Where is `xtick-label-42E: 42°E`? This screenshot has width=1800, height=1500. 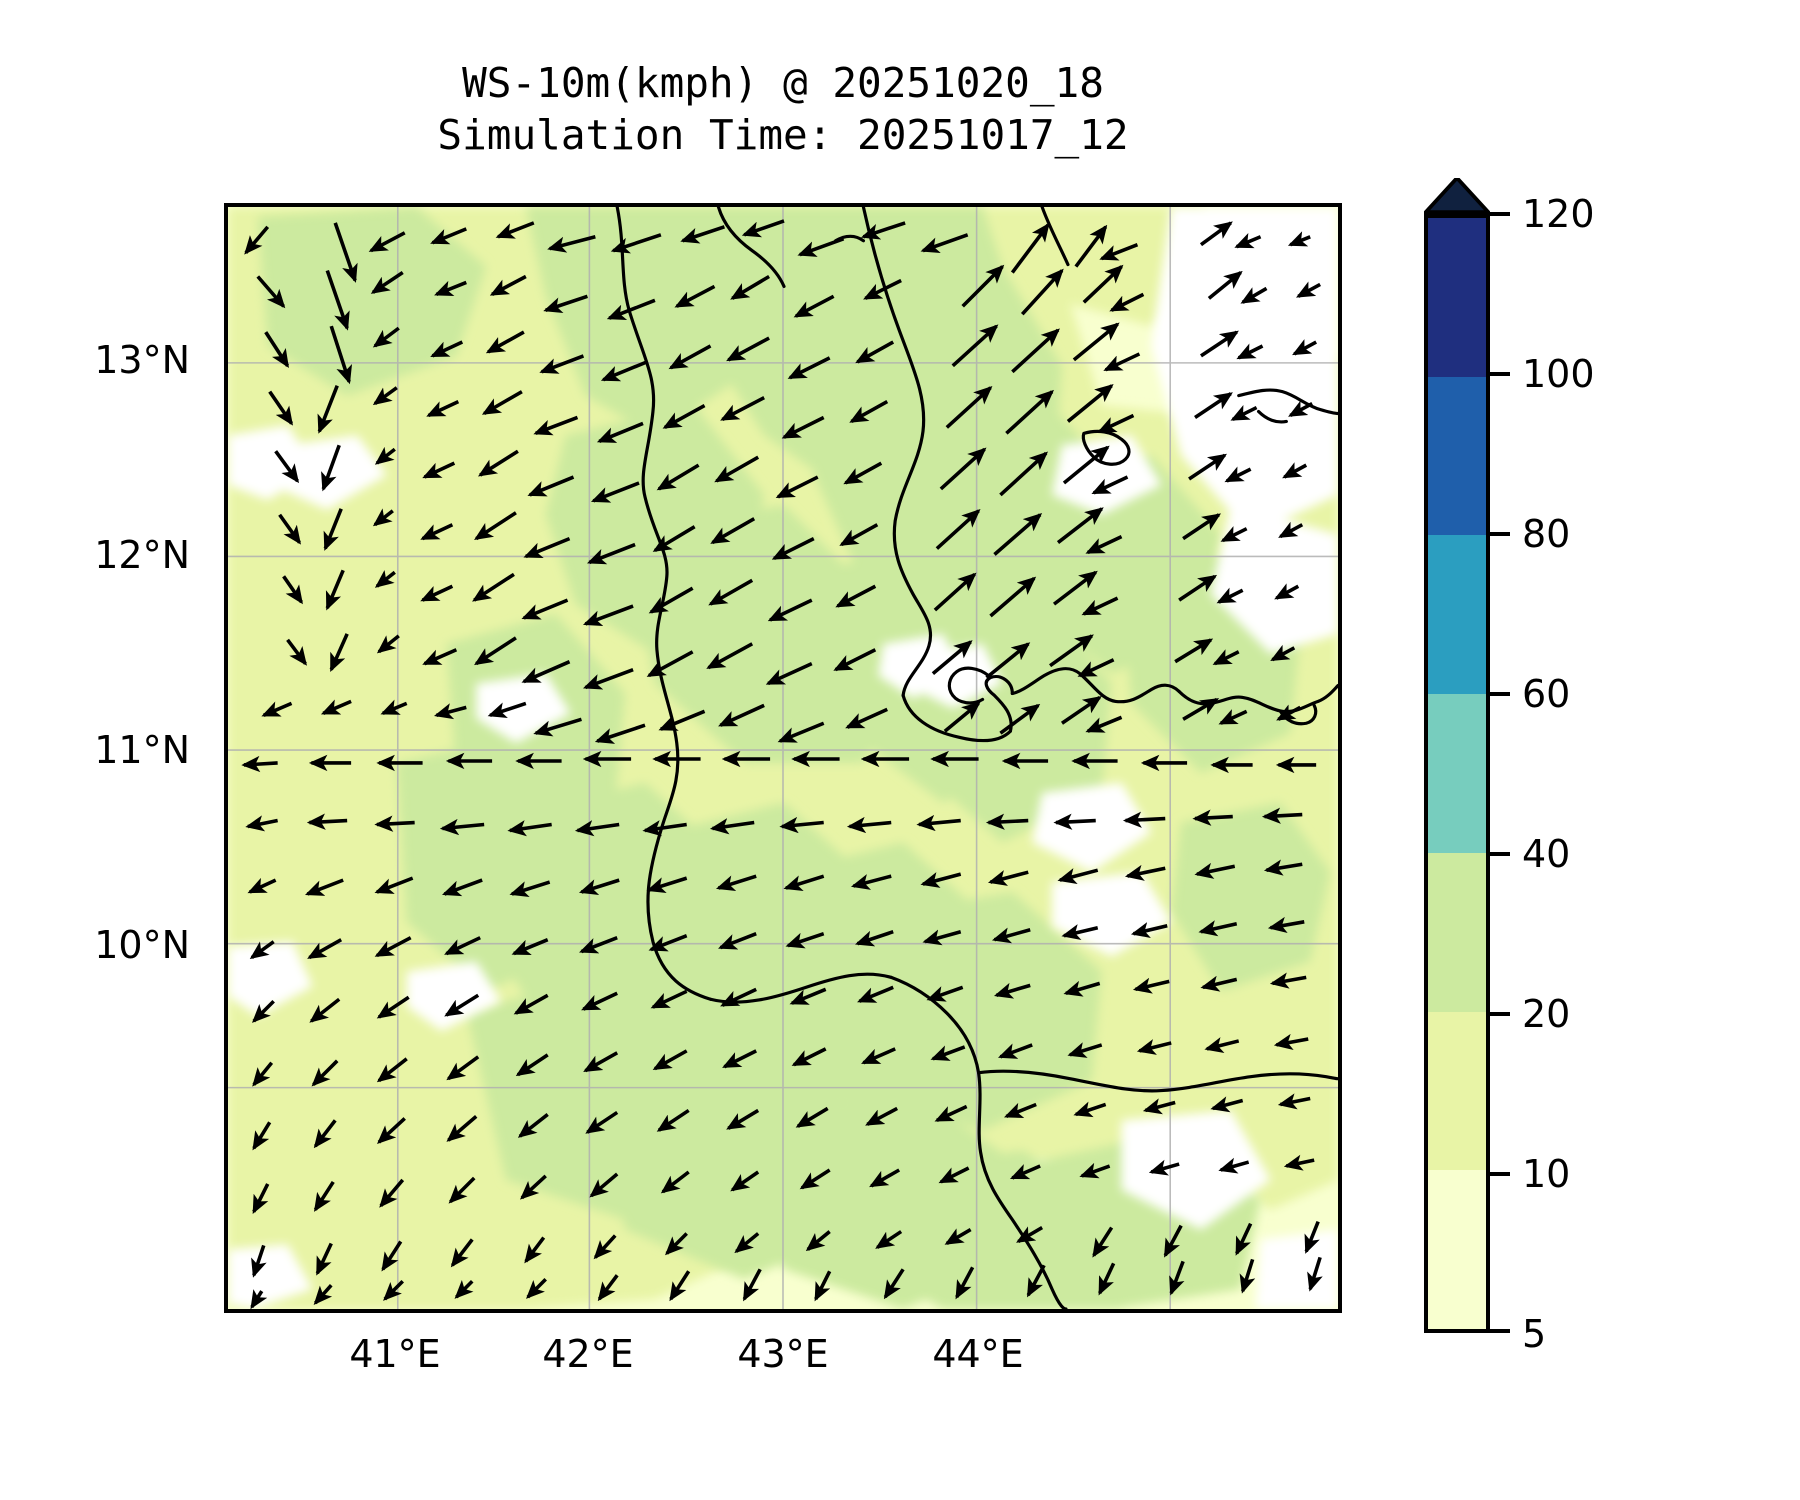
xtick-label-42E: 42°E is located at coordinates (588, 1354).